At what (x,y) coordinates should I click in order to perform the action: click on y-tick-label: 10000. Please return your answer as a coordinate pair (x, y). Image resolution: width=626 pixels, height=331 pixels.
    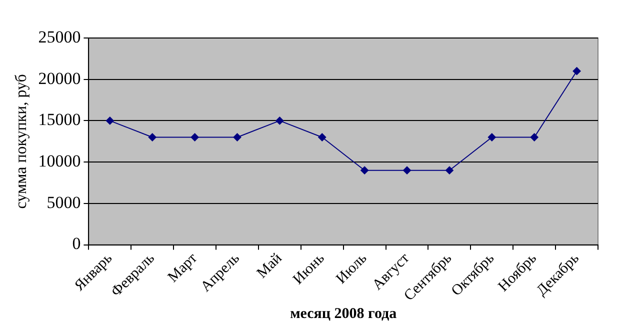
    Looking at the image, I should click on (59, 161).